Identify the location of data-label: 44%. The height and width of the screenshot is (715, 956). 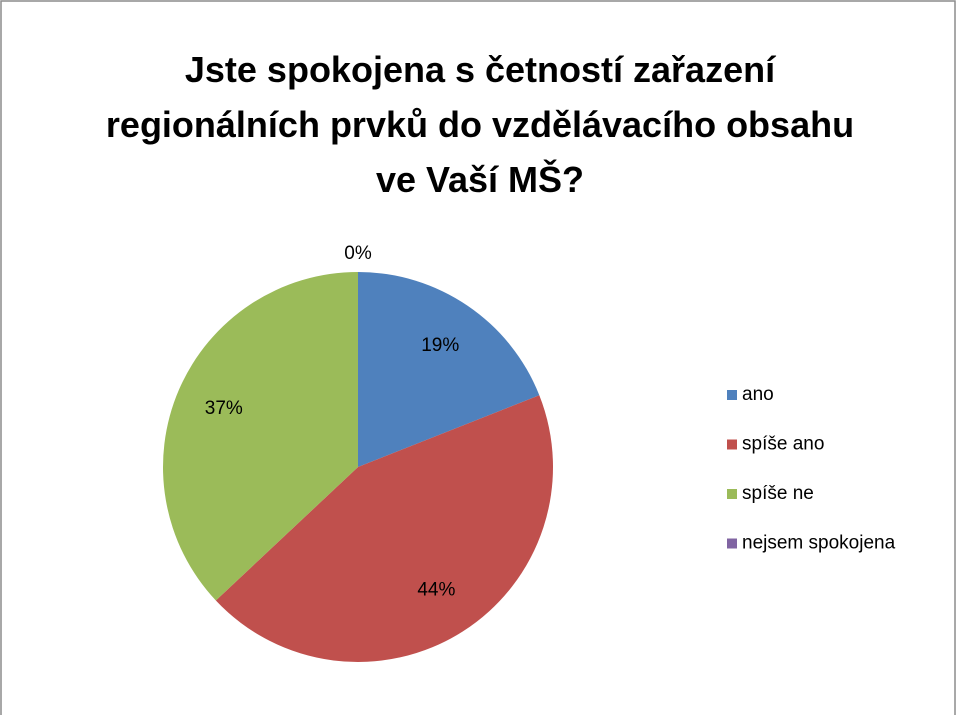
(436, 589).